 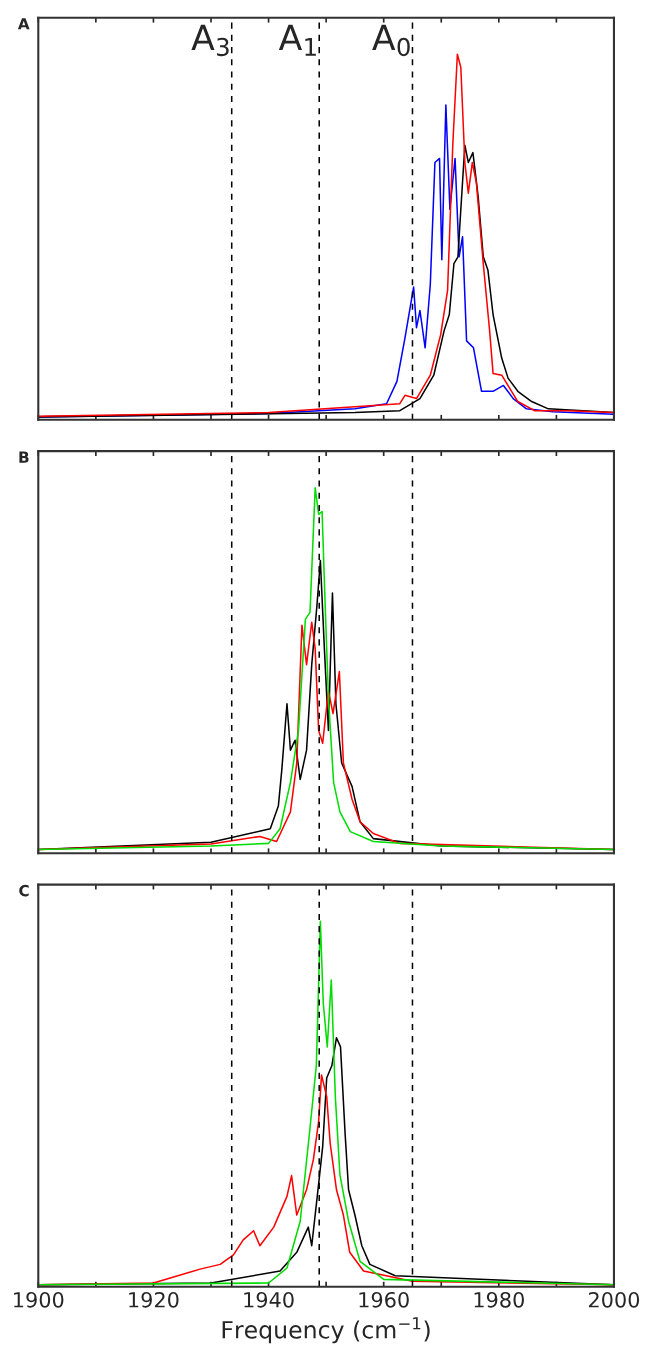 I want to click on x-tick-label: 1960, so click(x=384, y=1299).